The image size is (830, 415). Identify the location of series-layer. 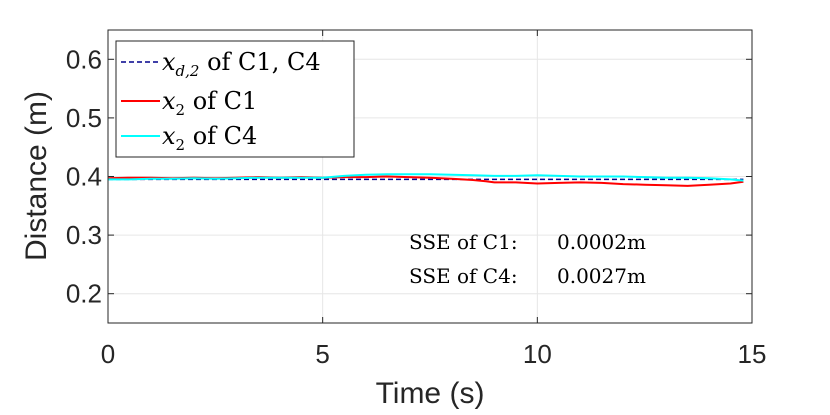
(425, 180).